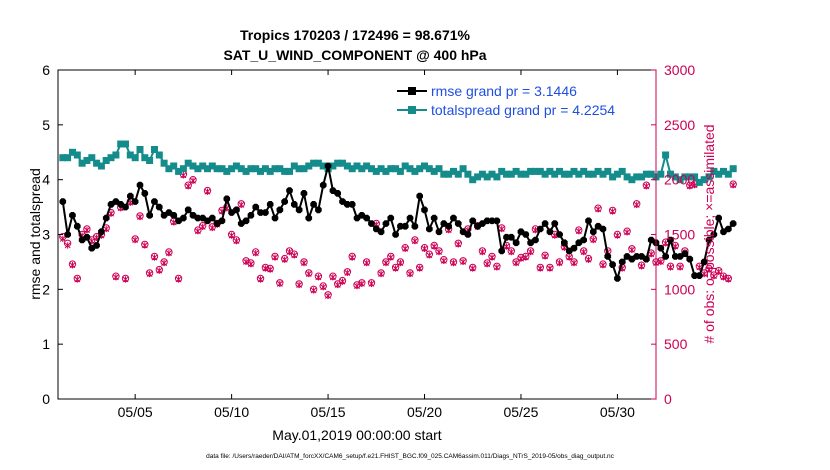 The width and height of the screenshot is (830, 470). I want to click on right-tick-label: 2500, so click(679, 125).